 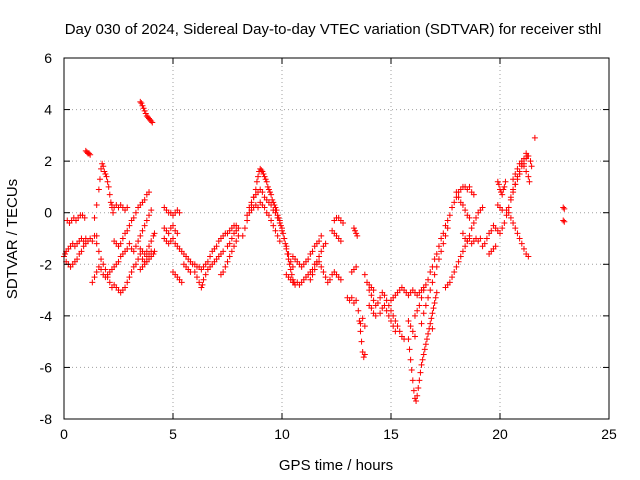 I want to click on y-tick-label: 2, so click(x=48, y=161).